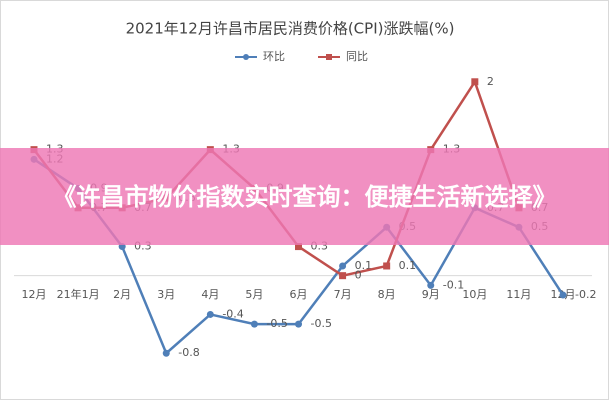  I want to click on x-tick-label: 7月, so click(343, 294).